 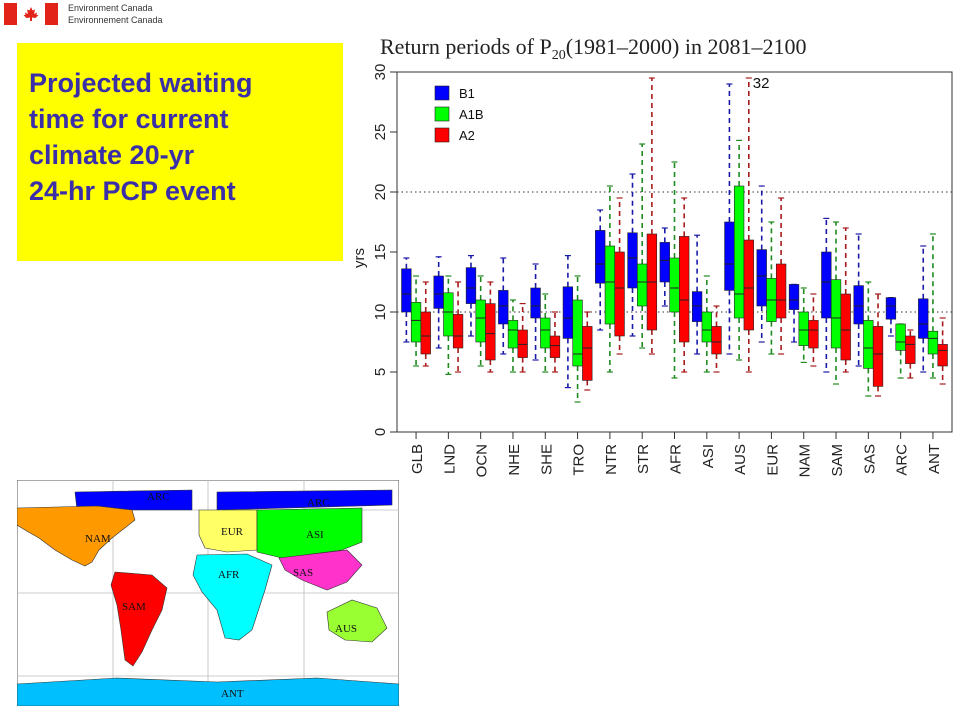 What do you see at coordinates (208, 691) in the screenshot?
I see `ant-region` at bounding box center [208, 691].